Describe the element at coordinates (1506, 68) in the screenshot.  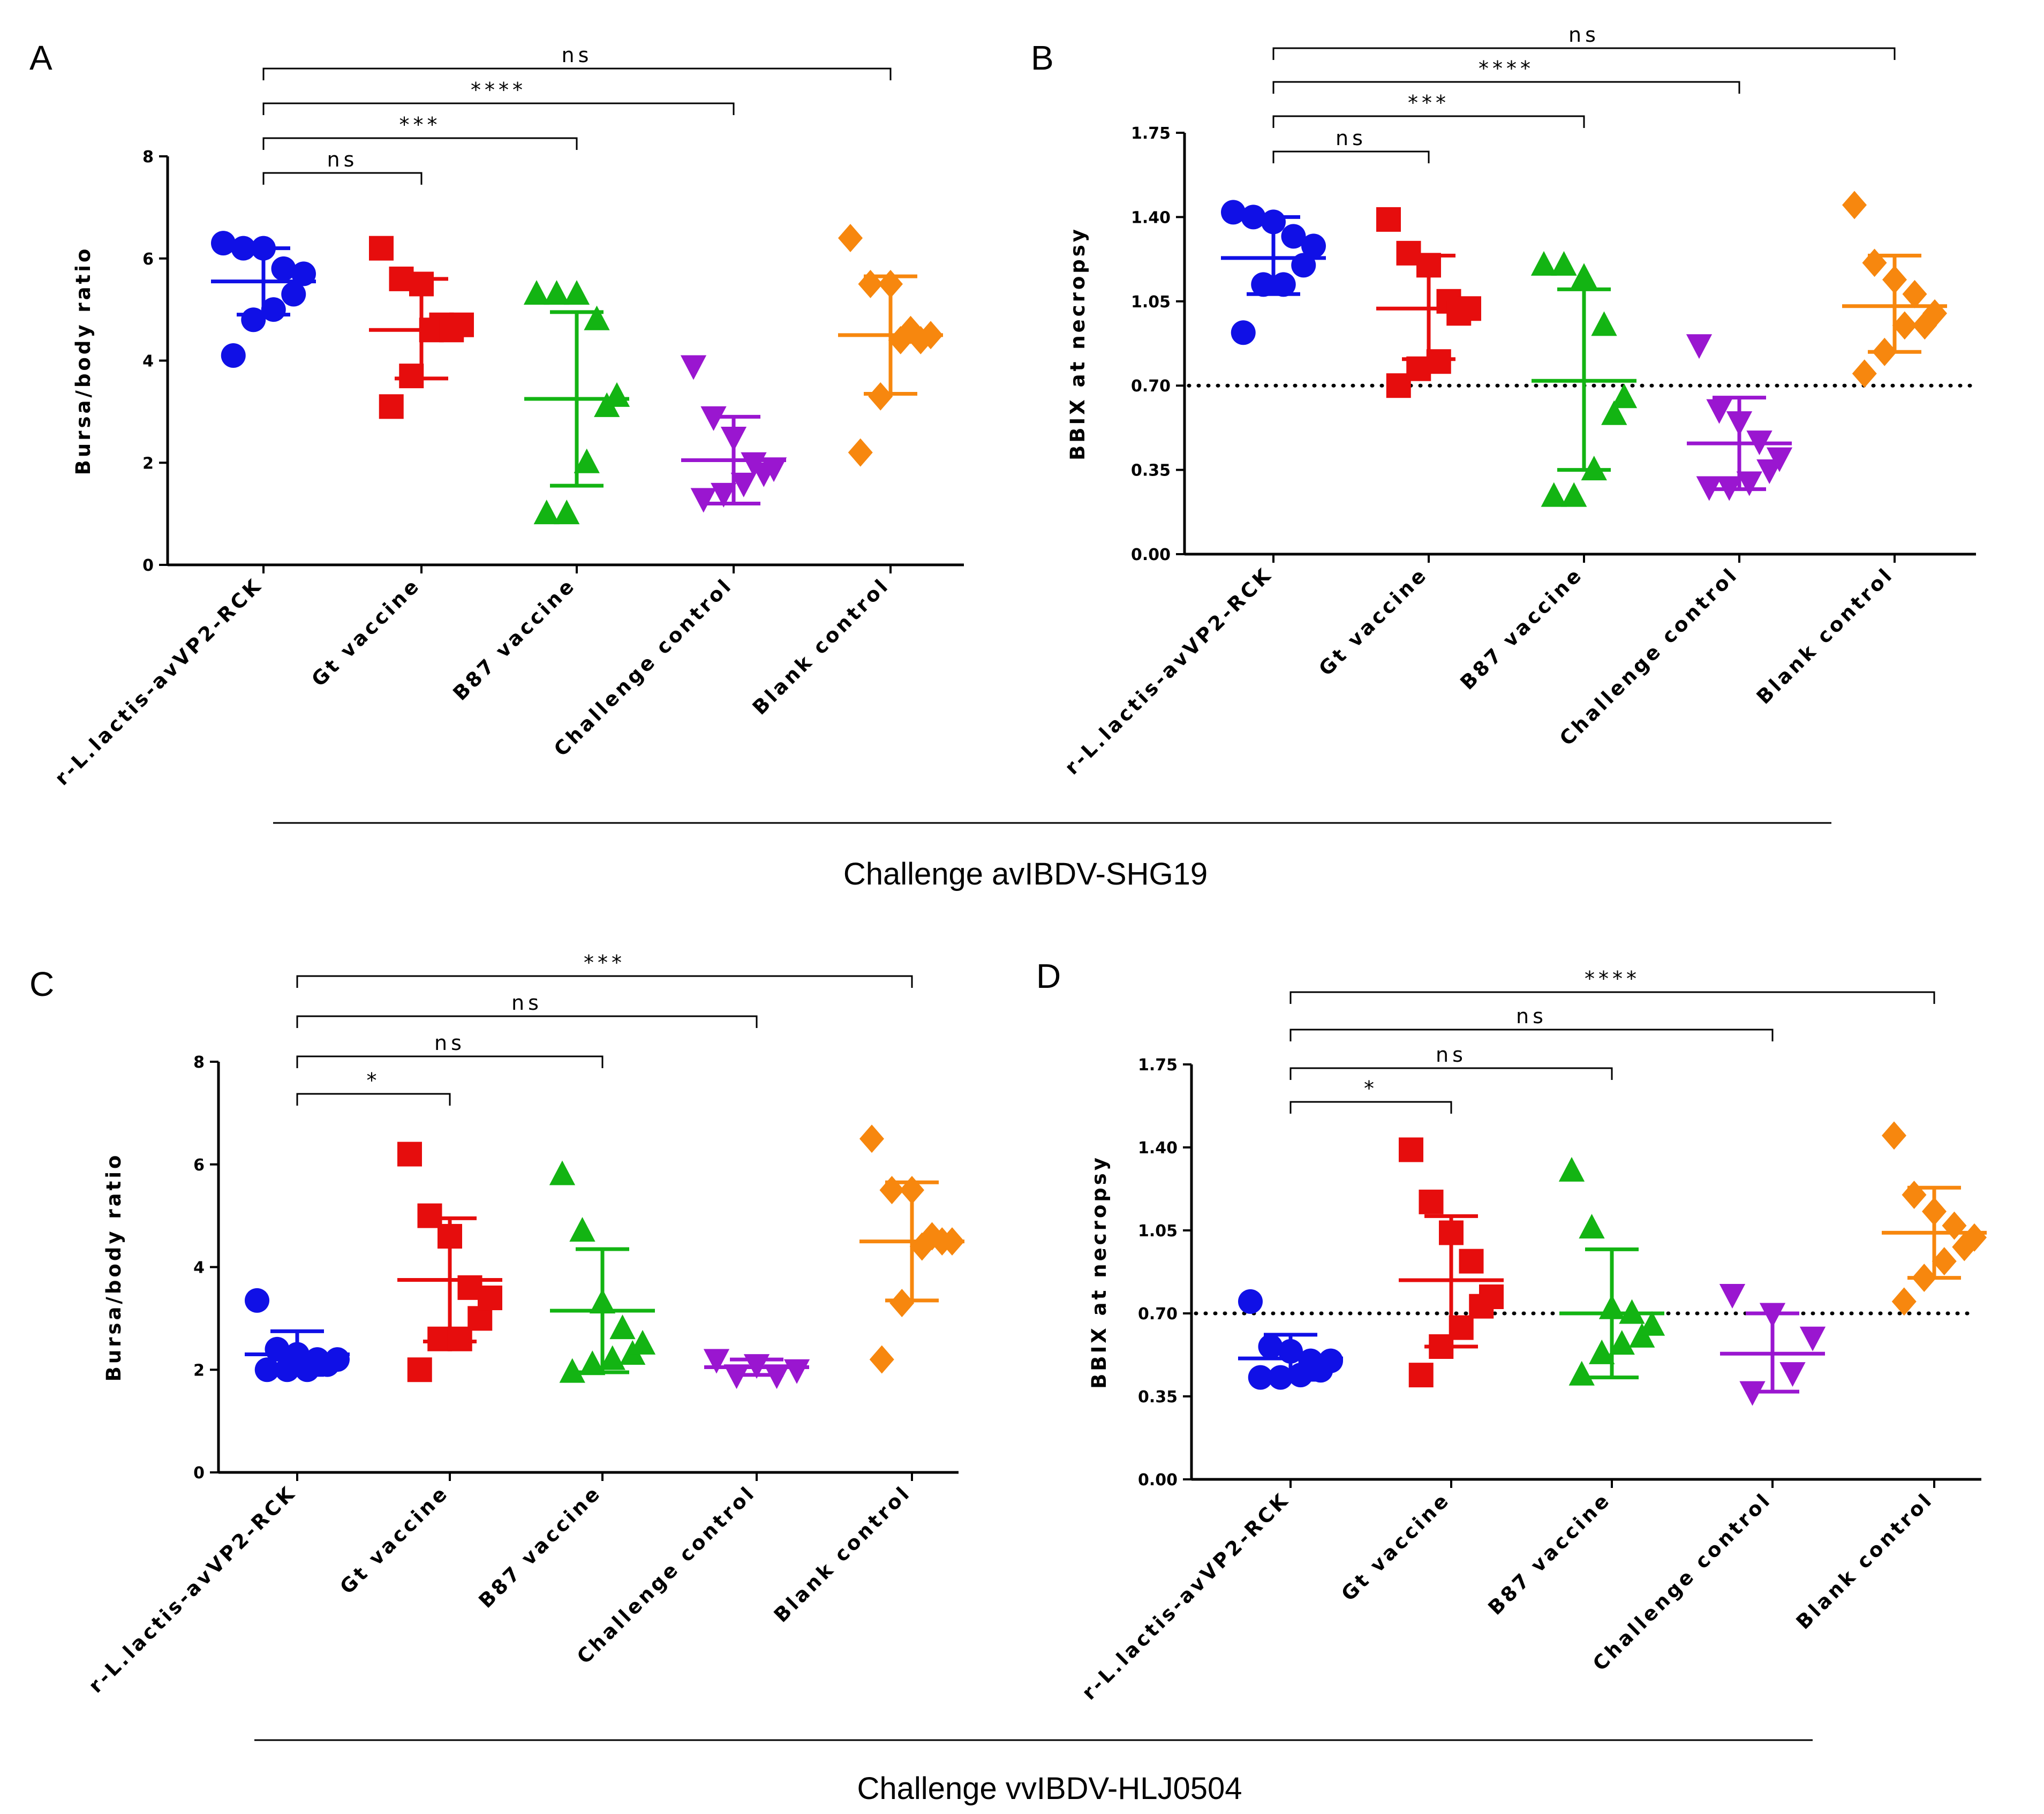
I see `significance-label: ****` at that location.